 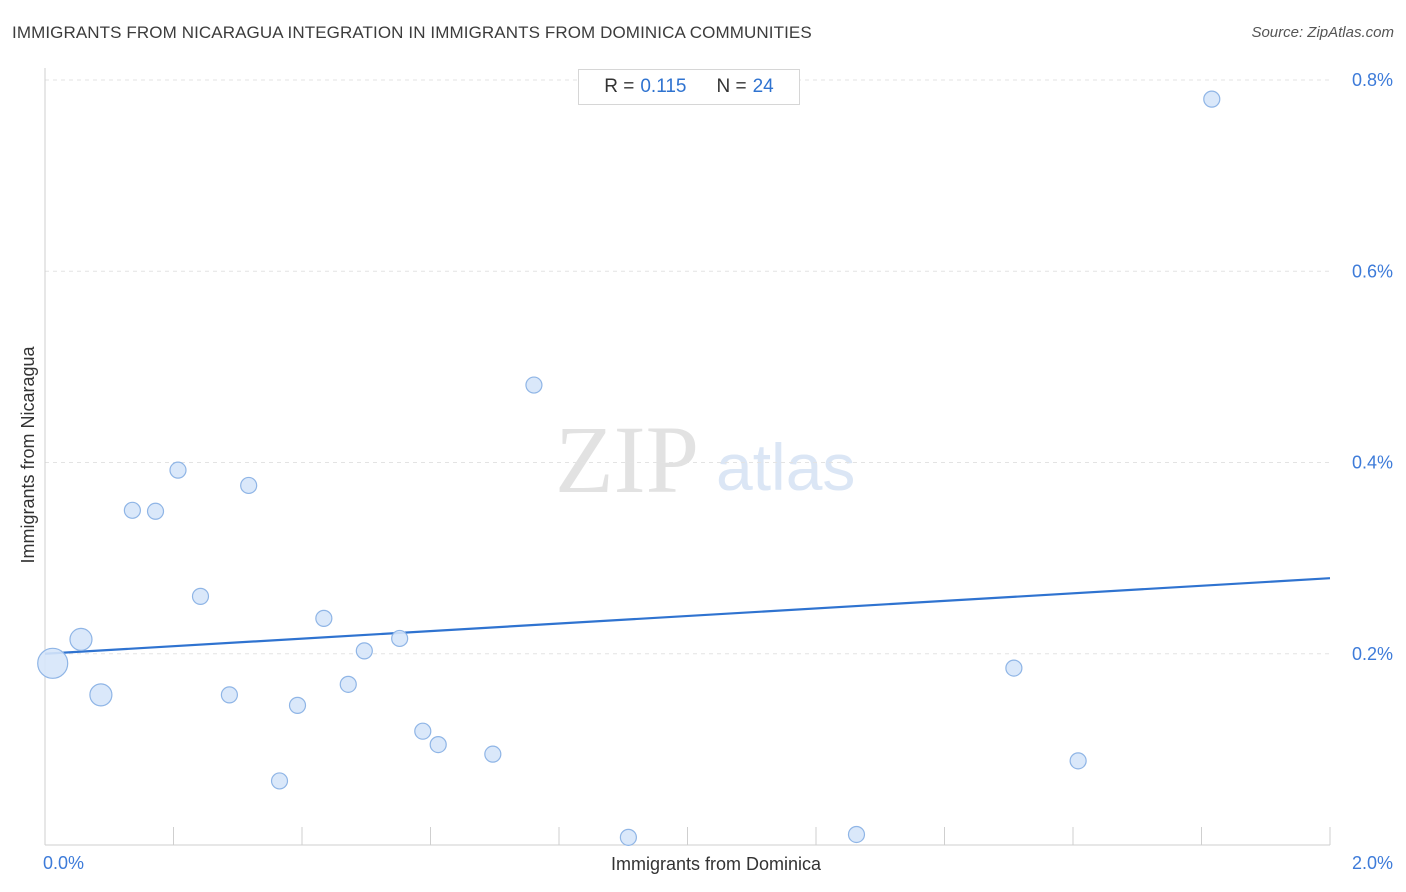 I want to click on trend-line, so click(x=687, y=616).